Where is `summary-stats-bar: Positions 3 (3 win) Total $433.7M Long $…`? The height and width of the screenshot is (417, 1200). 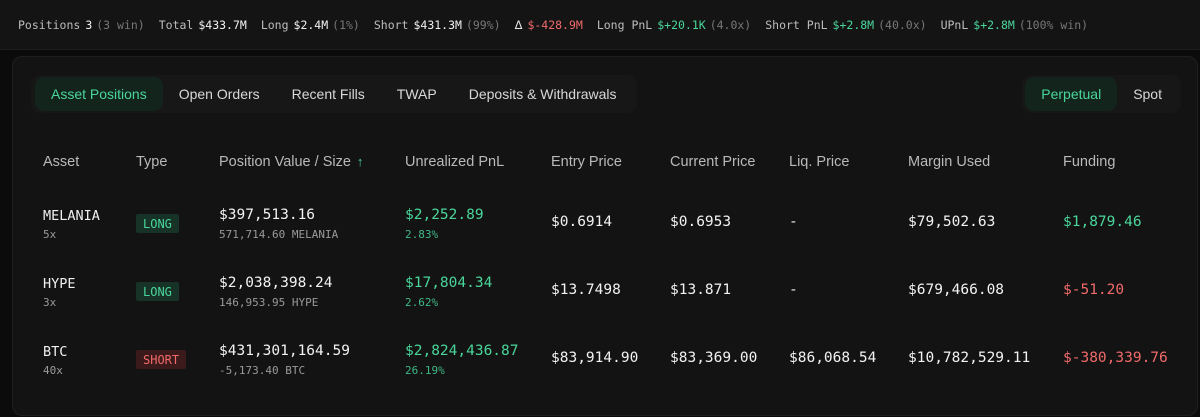
summary-stats-bar: Positions 3 (3 win) Total $433.7M Long $… is located at coordinates (600, 25).